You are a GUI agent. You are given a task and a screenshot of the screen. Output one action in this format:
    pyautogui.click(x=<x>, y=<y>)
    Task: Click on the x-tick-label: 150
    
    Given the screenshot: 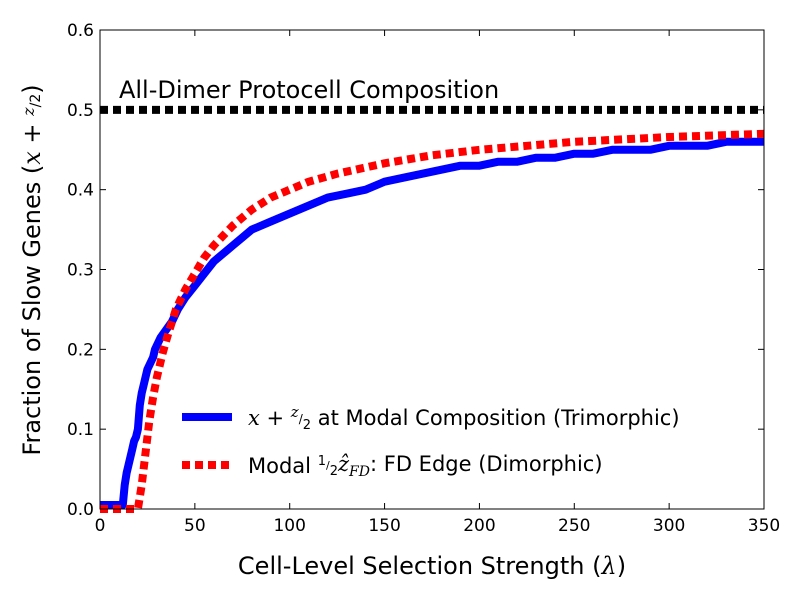 What is the action you would take?
    pyautogui.click(x=384, y=526)
    